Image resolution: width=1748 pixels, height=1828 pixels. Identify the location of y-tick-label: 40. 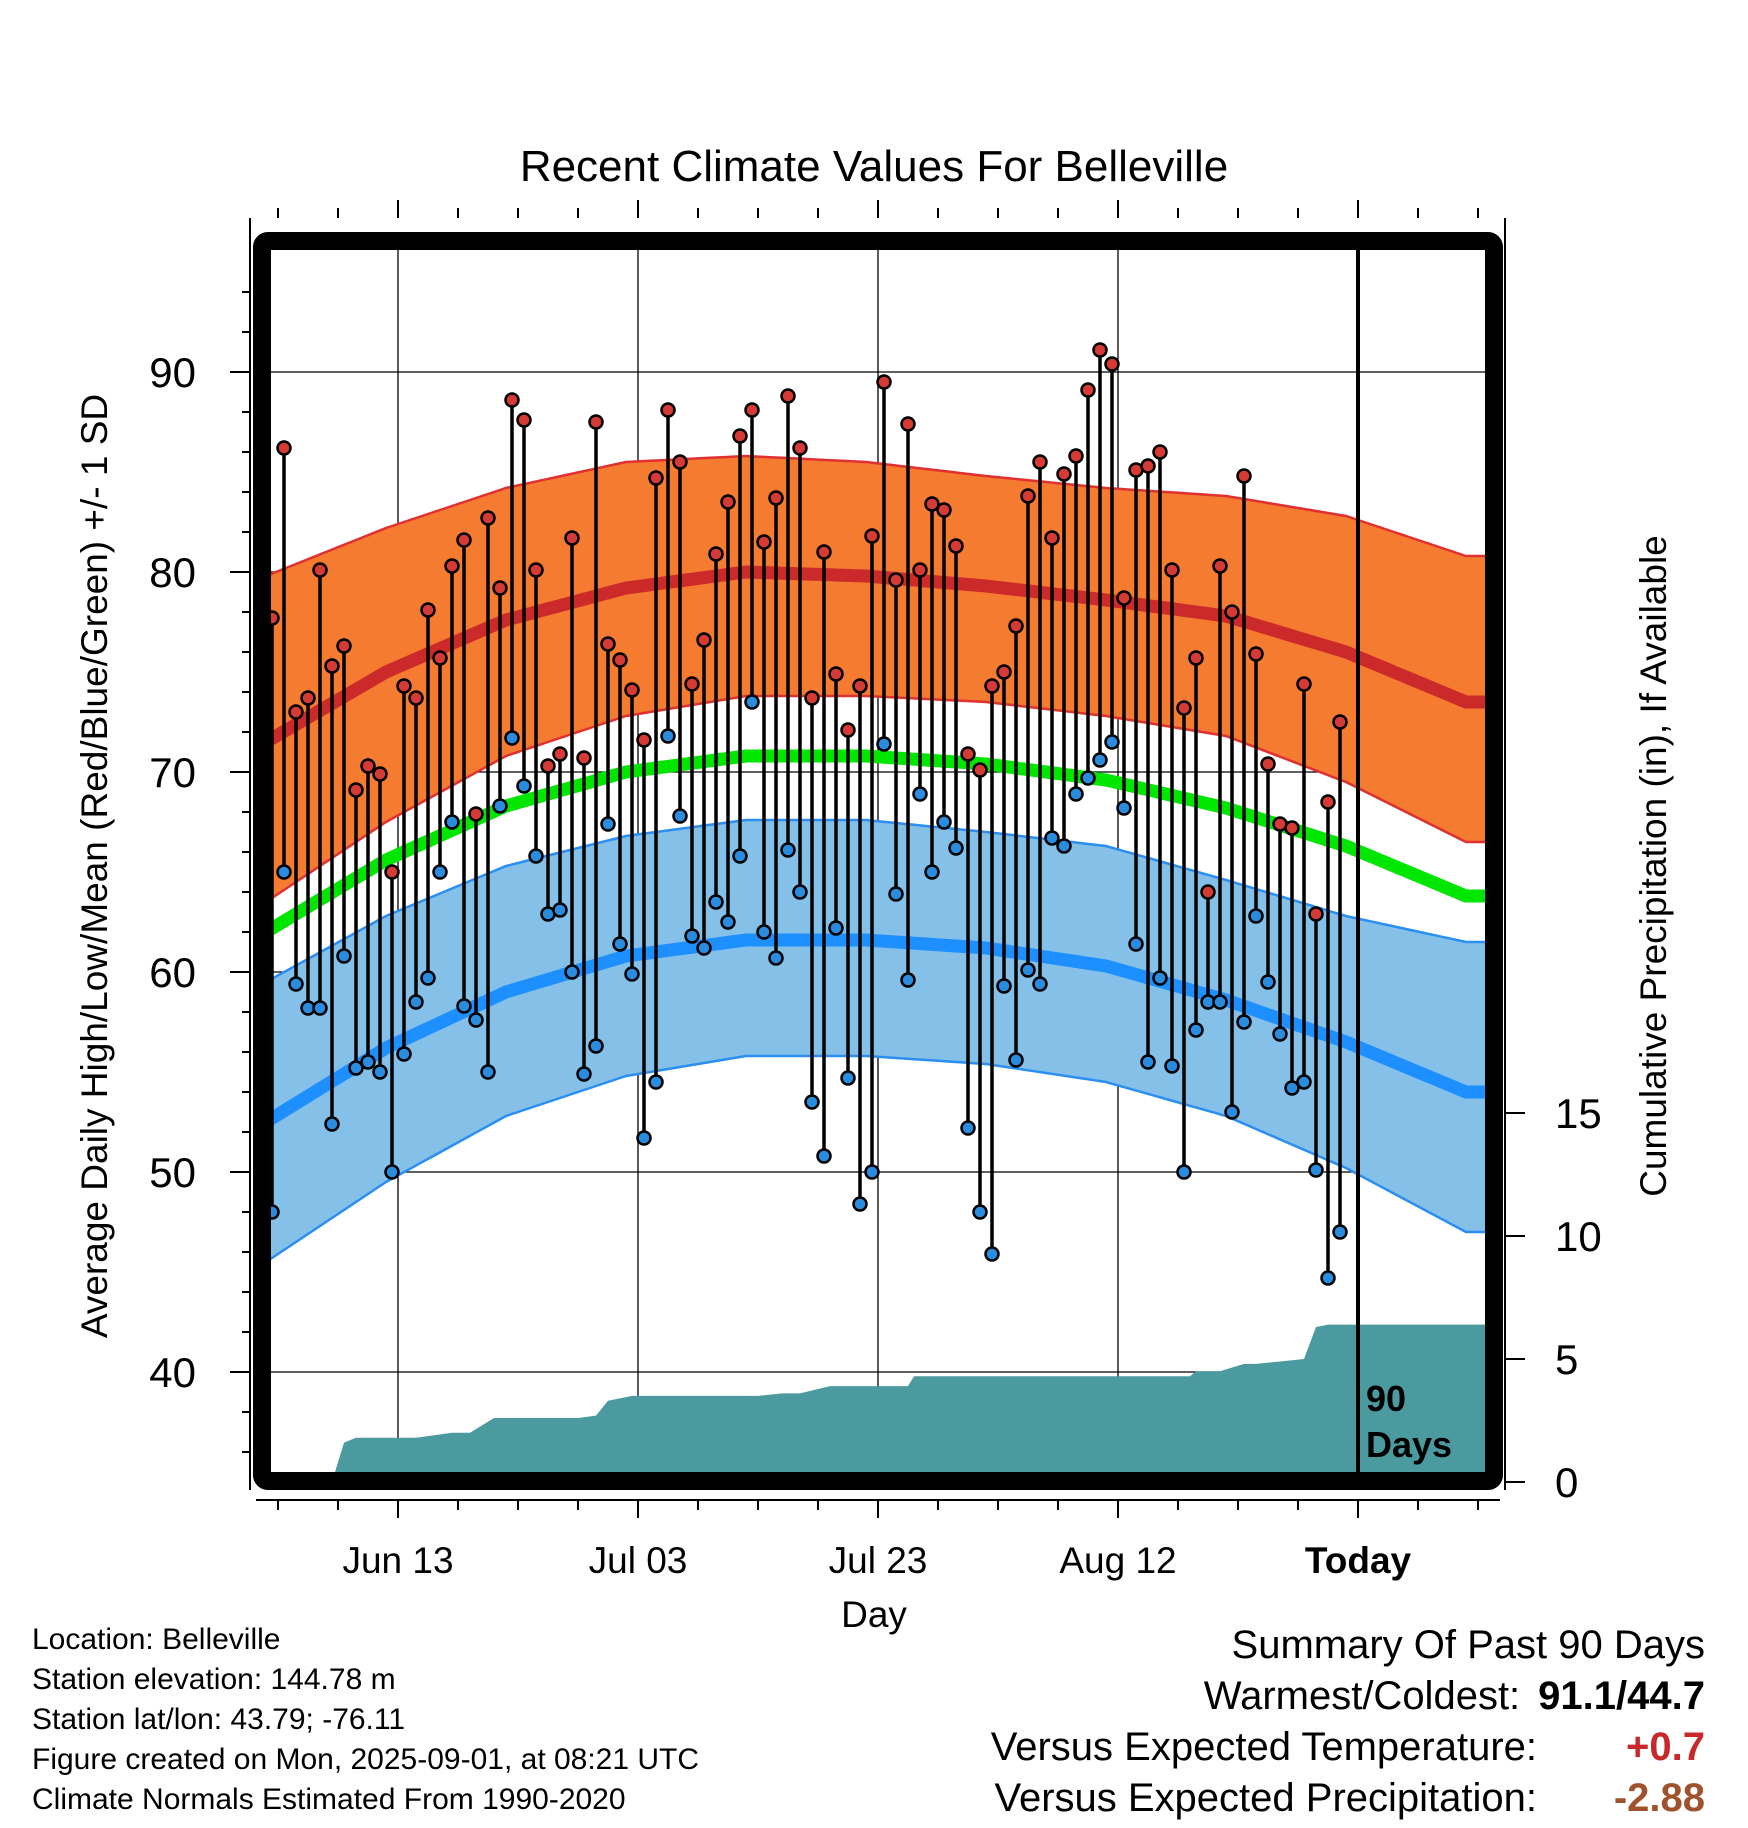
(172, 1372).